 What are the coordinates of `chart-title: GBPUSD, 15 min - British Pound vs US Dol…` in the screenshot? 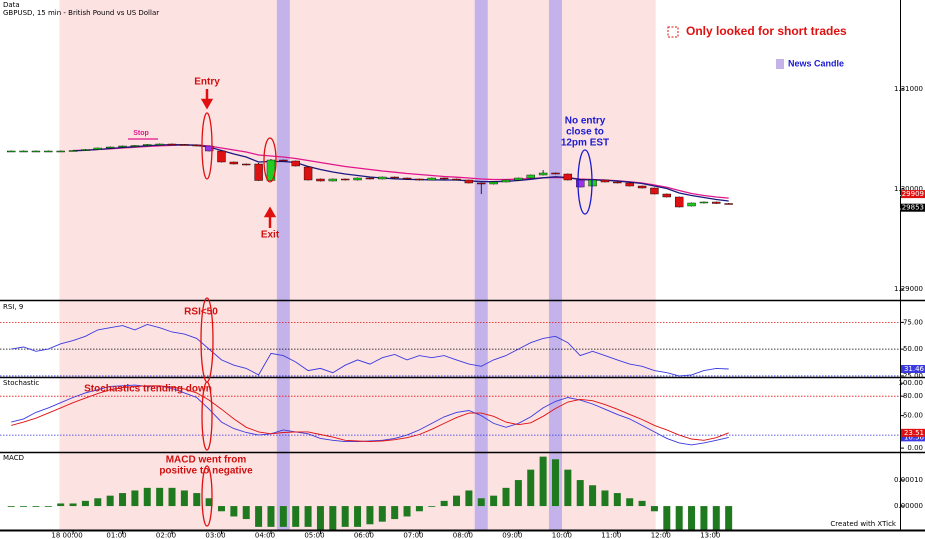 It's located at (81, 13).